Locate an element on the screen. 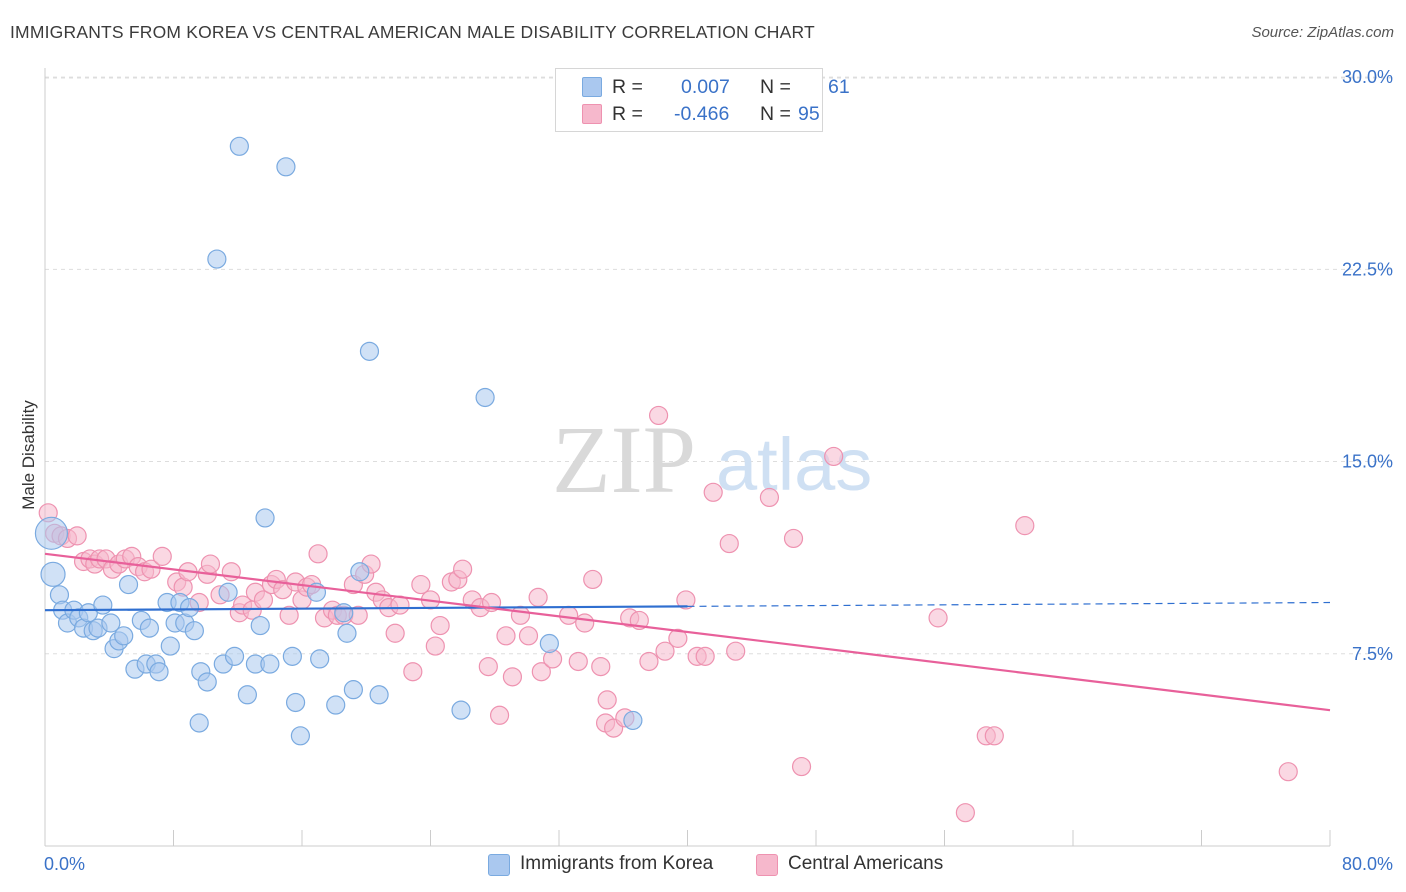 The width and height of the screenshot is (1406, 892). y-tick-label: 30.0% is located at coordinates (1367, 77).